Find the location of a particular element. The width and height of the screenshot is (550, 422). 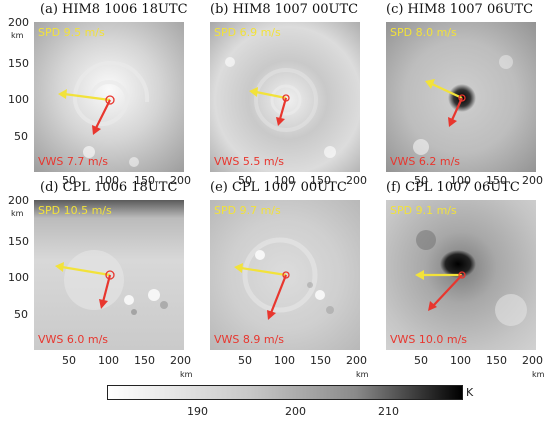

vws-label: VWS 6.2 m/s is located at coordinates (425, 161).